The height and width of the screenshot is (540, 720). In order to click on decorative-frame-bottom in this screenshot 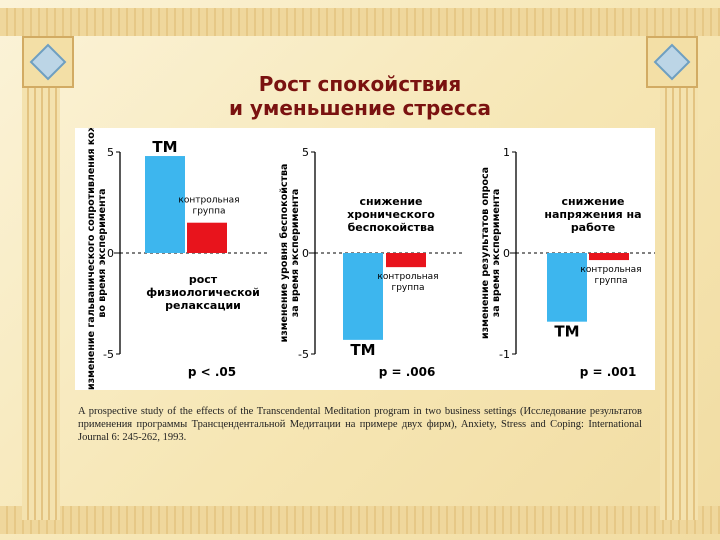, I will do `click(360, 520)`.